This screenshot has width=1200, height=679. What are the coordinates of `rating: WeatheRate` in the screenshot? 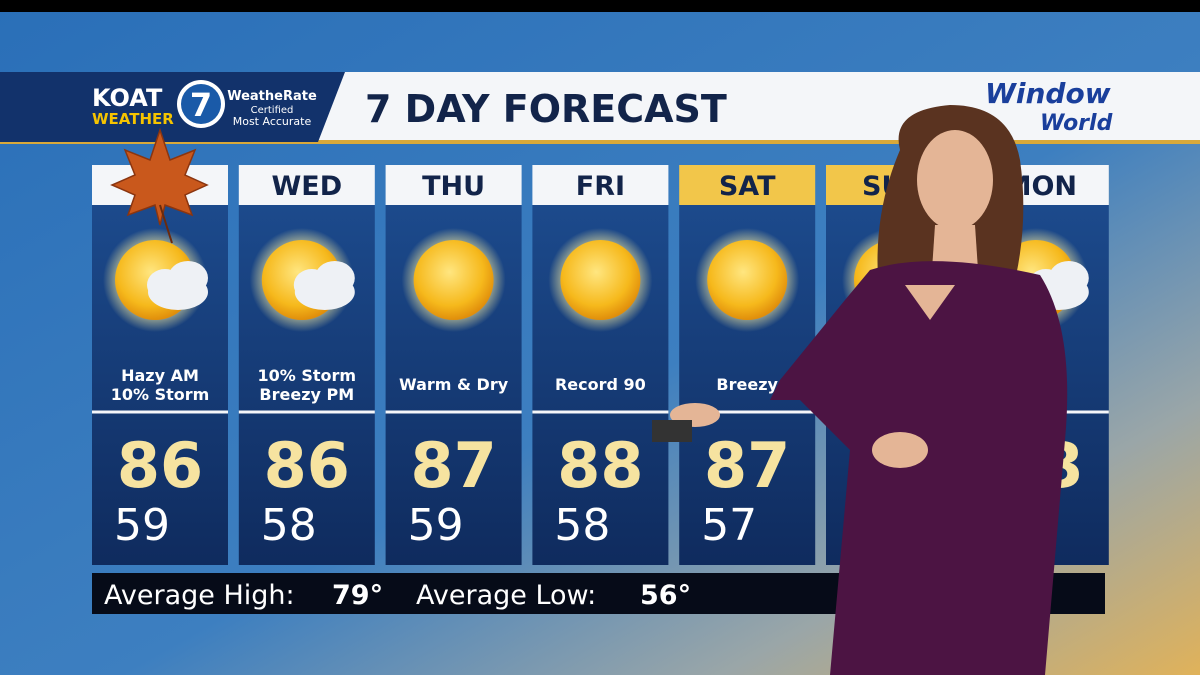 It's located at (272, 96).